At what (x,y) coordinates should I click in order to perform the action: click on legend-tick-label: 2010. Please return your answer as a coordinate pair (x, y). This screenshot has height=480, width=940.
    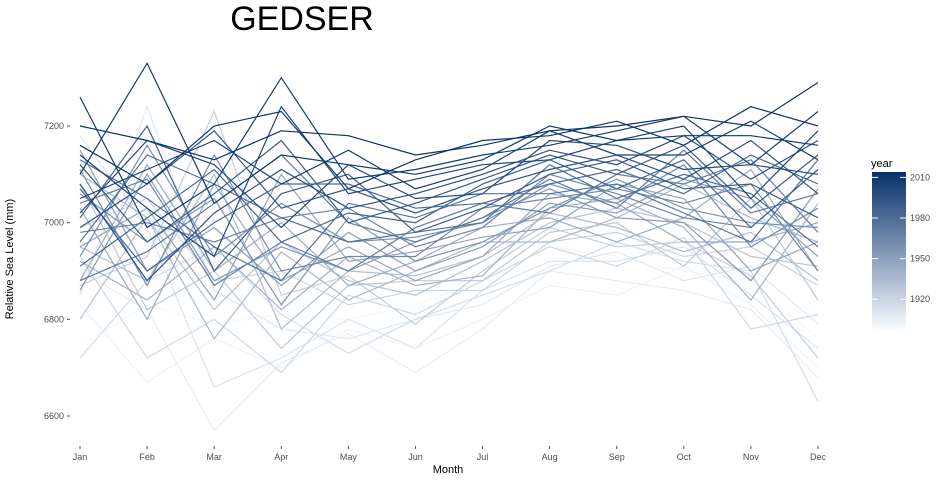
    Looking at the image, I should click on (920, 177).